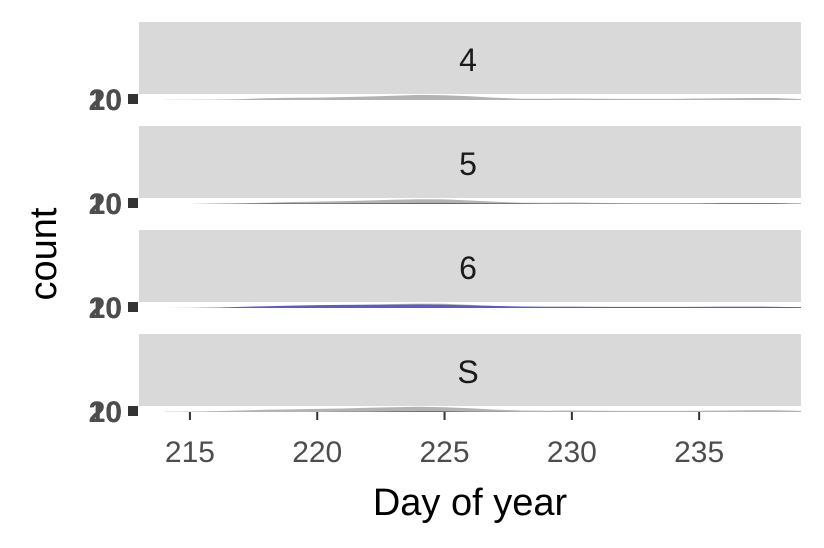 The image size is (824, 548). I want to click on facet-strip-label: 4, so click(468, 60).